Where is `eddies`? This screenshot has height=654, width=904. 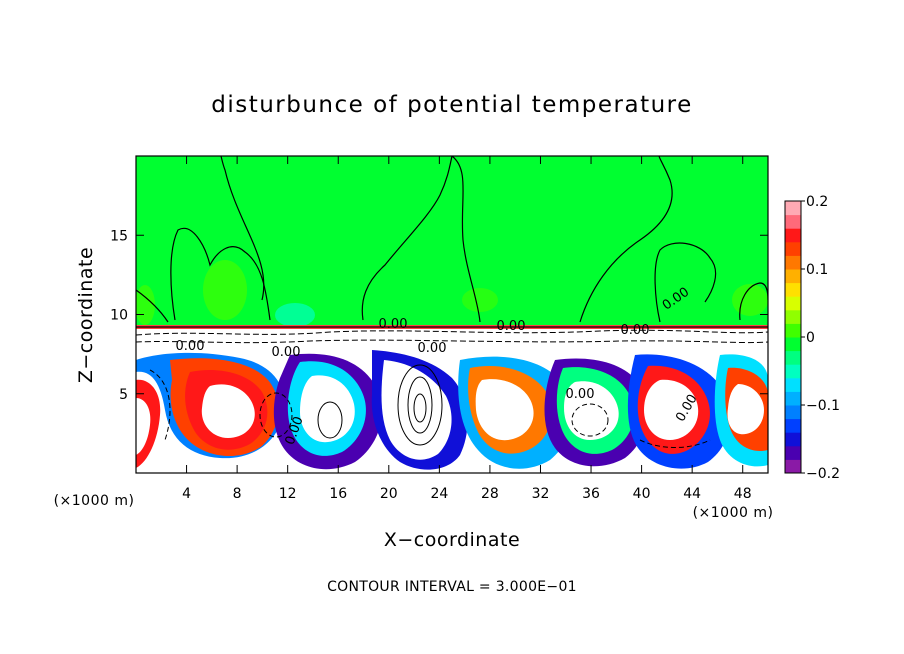
eddies is located at coordinates (452, 410).